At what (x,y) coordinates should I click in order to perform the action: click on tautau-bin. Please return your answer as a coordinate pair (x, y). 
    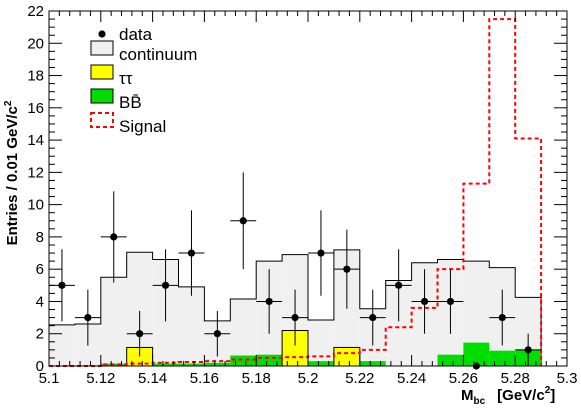
    Looking at the image, I should click on (347, 356).